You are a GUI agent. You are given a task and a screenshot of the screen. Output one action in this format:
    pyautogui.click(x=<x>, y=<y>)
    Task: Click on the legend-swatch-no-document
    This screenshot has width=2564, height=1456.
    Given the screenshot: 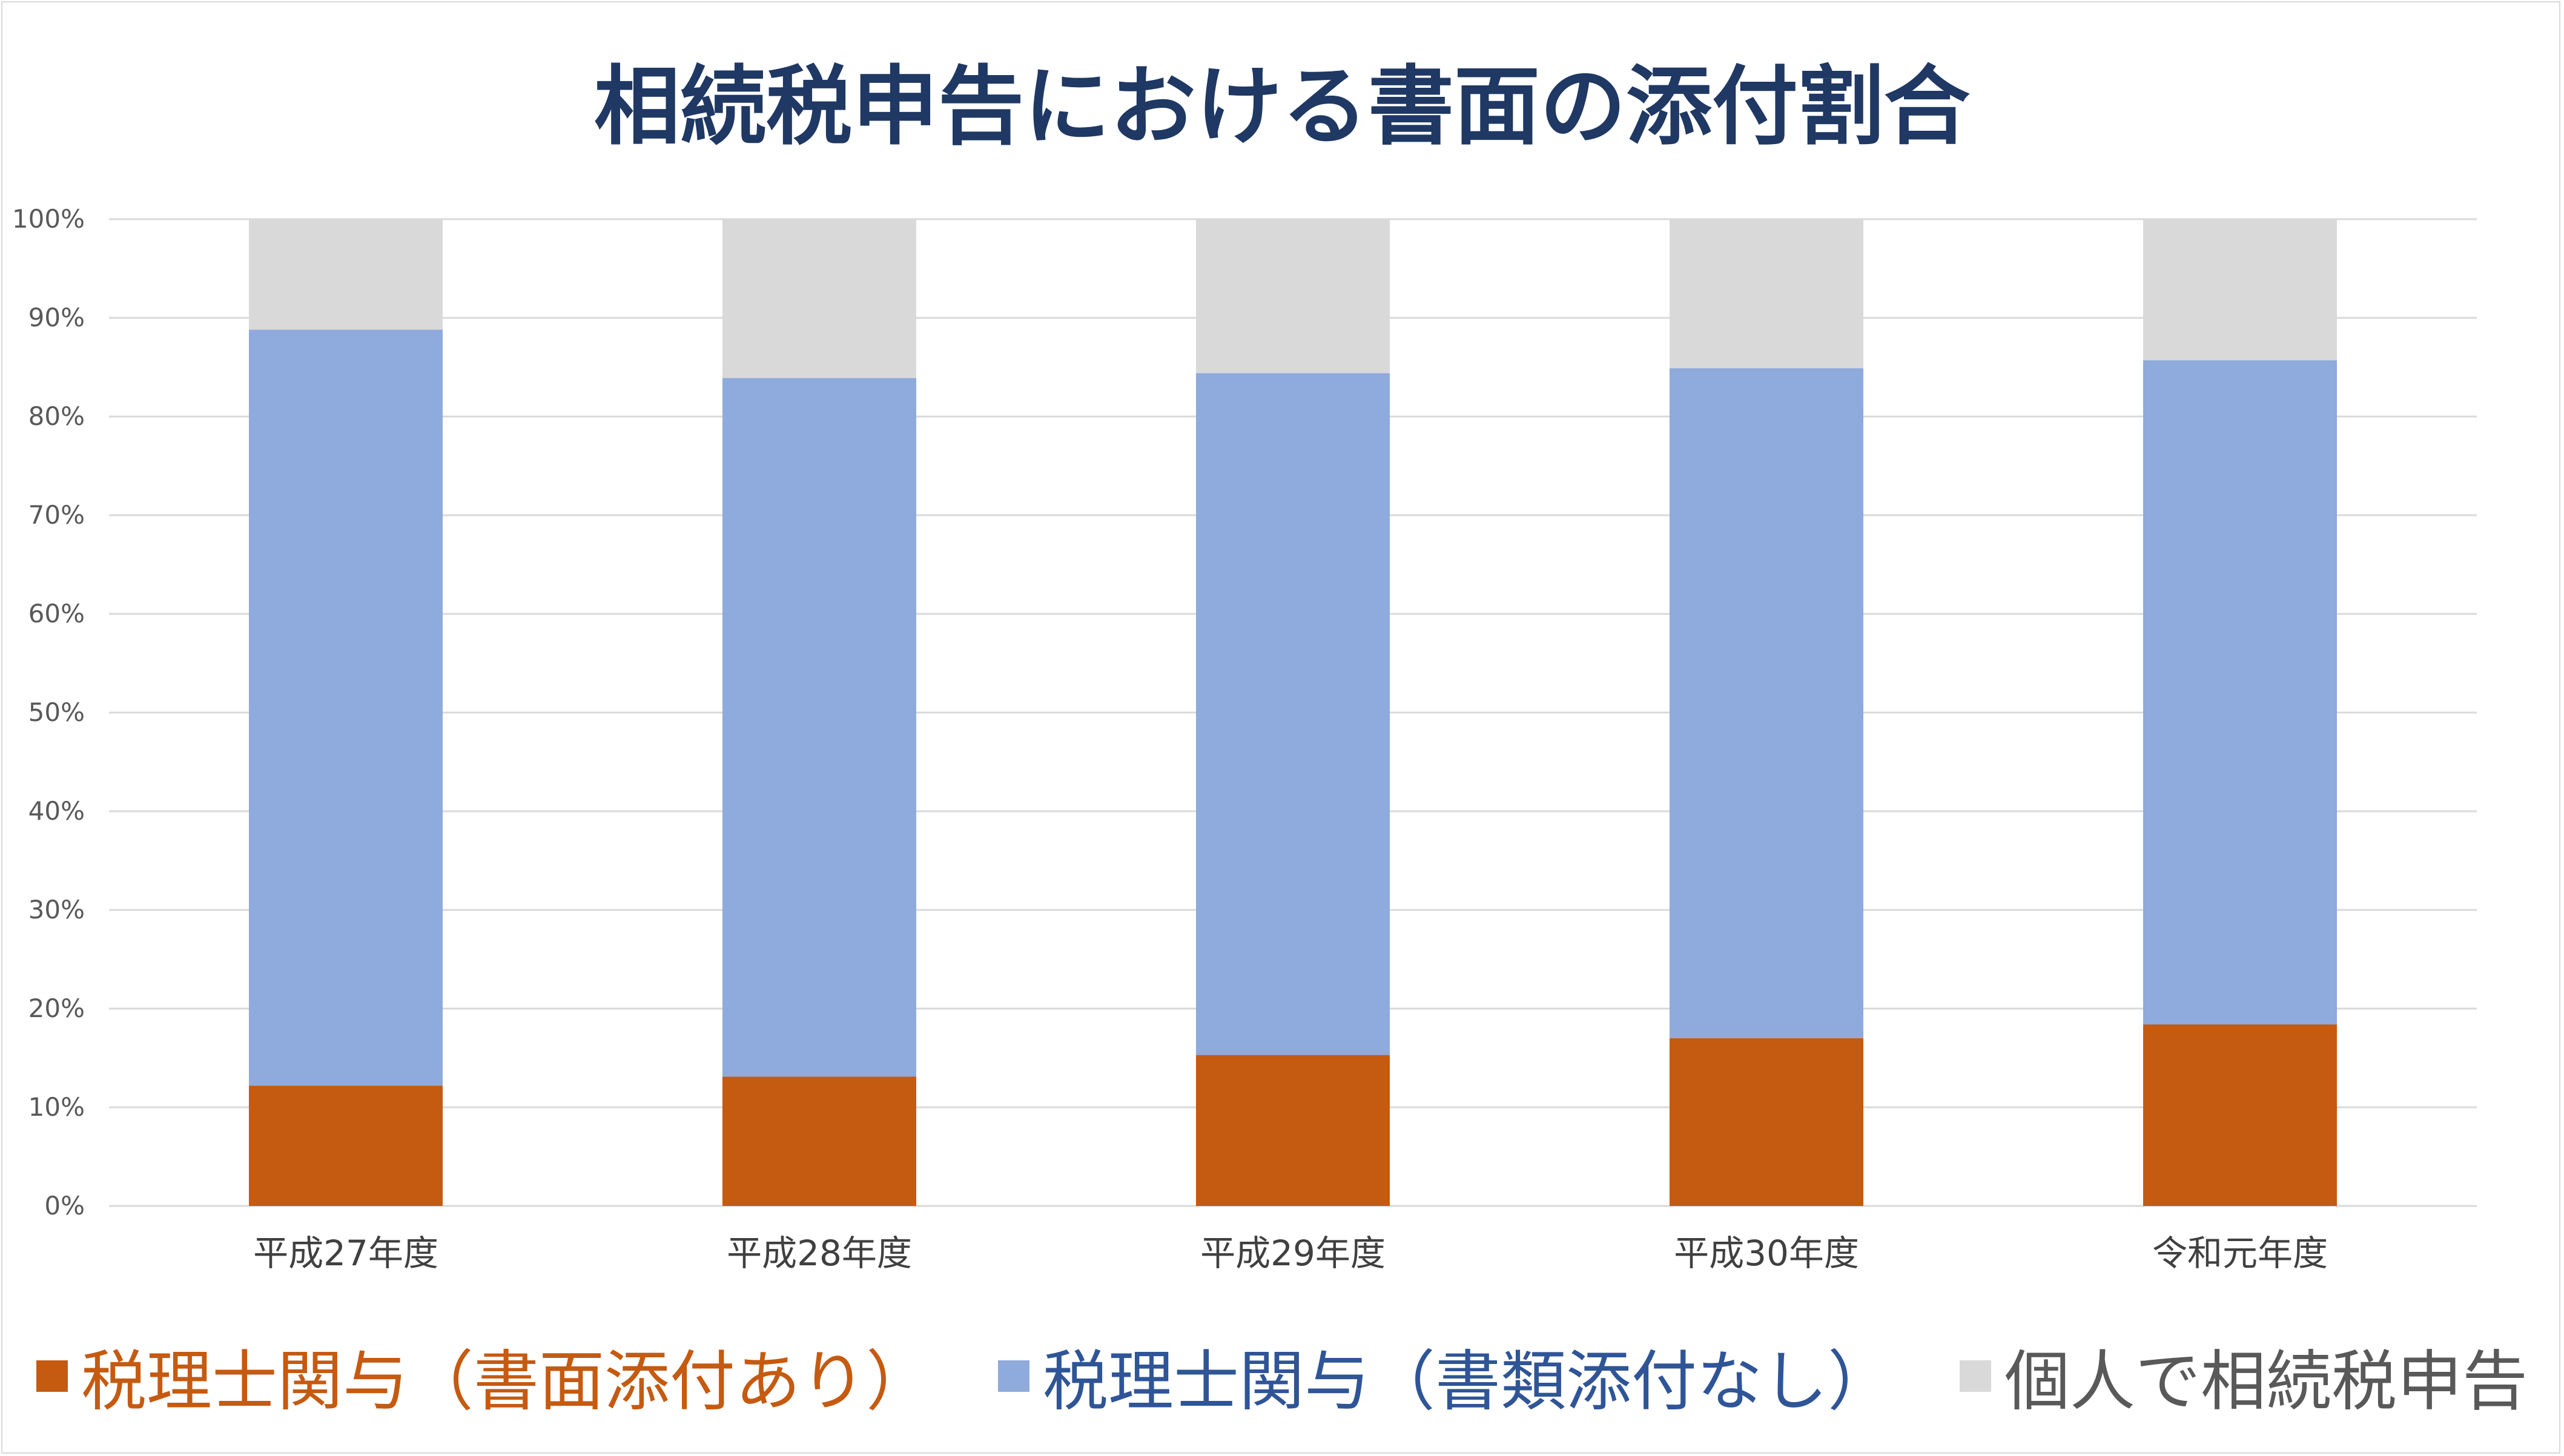 What is the action you would take?
    pyautogui.click(x=1013, y=1376)
    